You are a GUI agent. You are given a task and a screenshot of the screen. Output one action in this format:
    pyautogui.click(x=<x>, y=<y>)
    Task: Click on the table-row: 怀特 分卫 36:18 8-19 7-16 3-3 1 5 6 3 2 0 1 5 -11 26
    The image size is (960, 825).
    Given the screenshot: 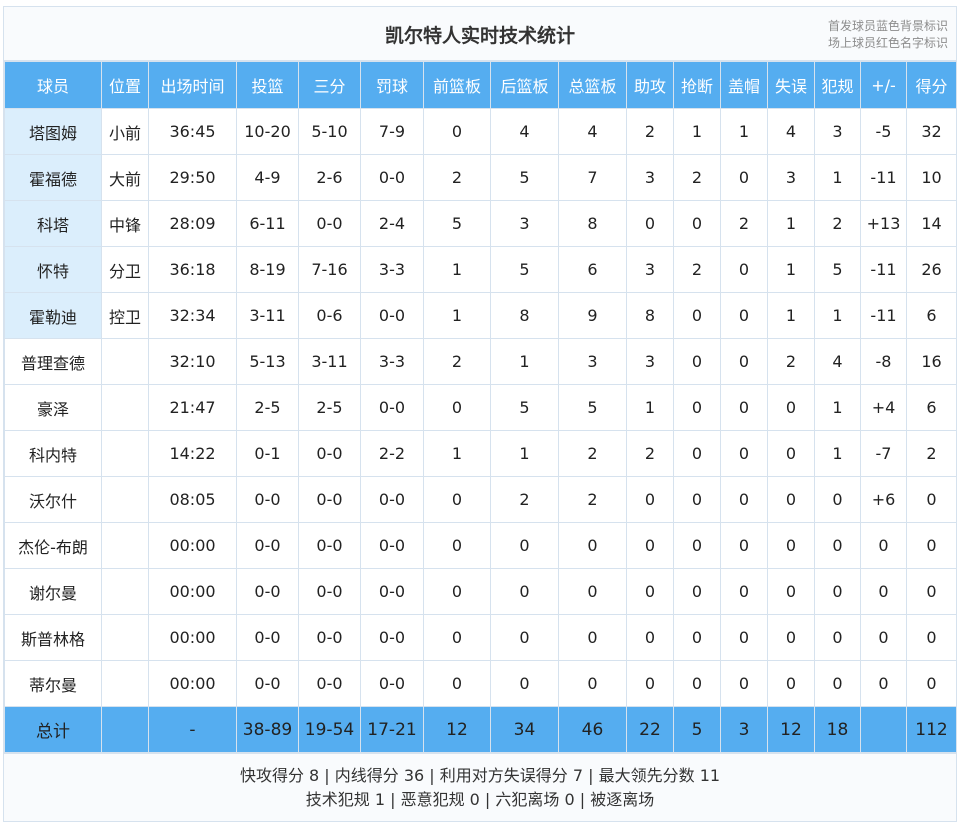 What is the action you would take?
    pyautogui.click(x=480, y=269)
    